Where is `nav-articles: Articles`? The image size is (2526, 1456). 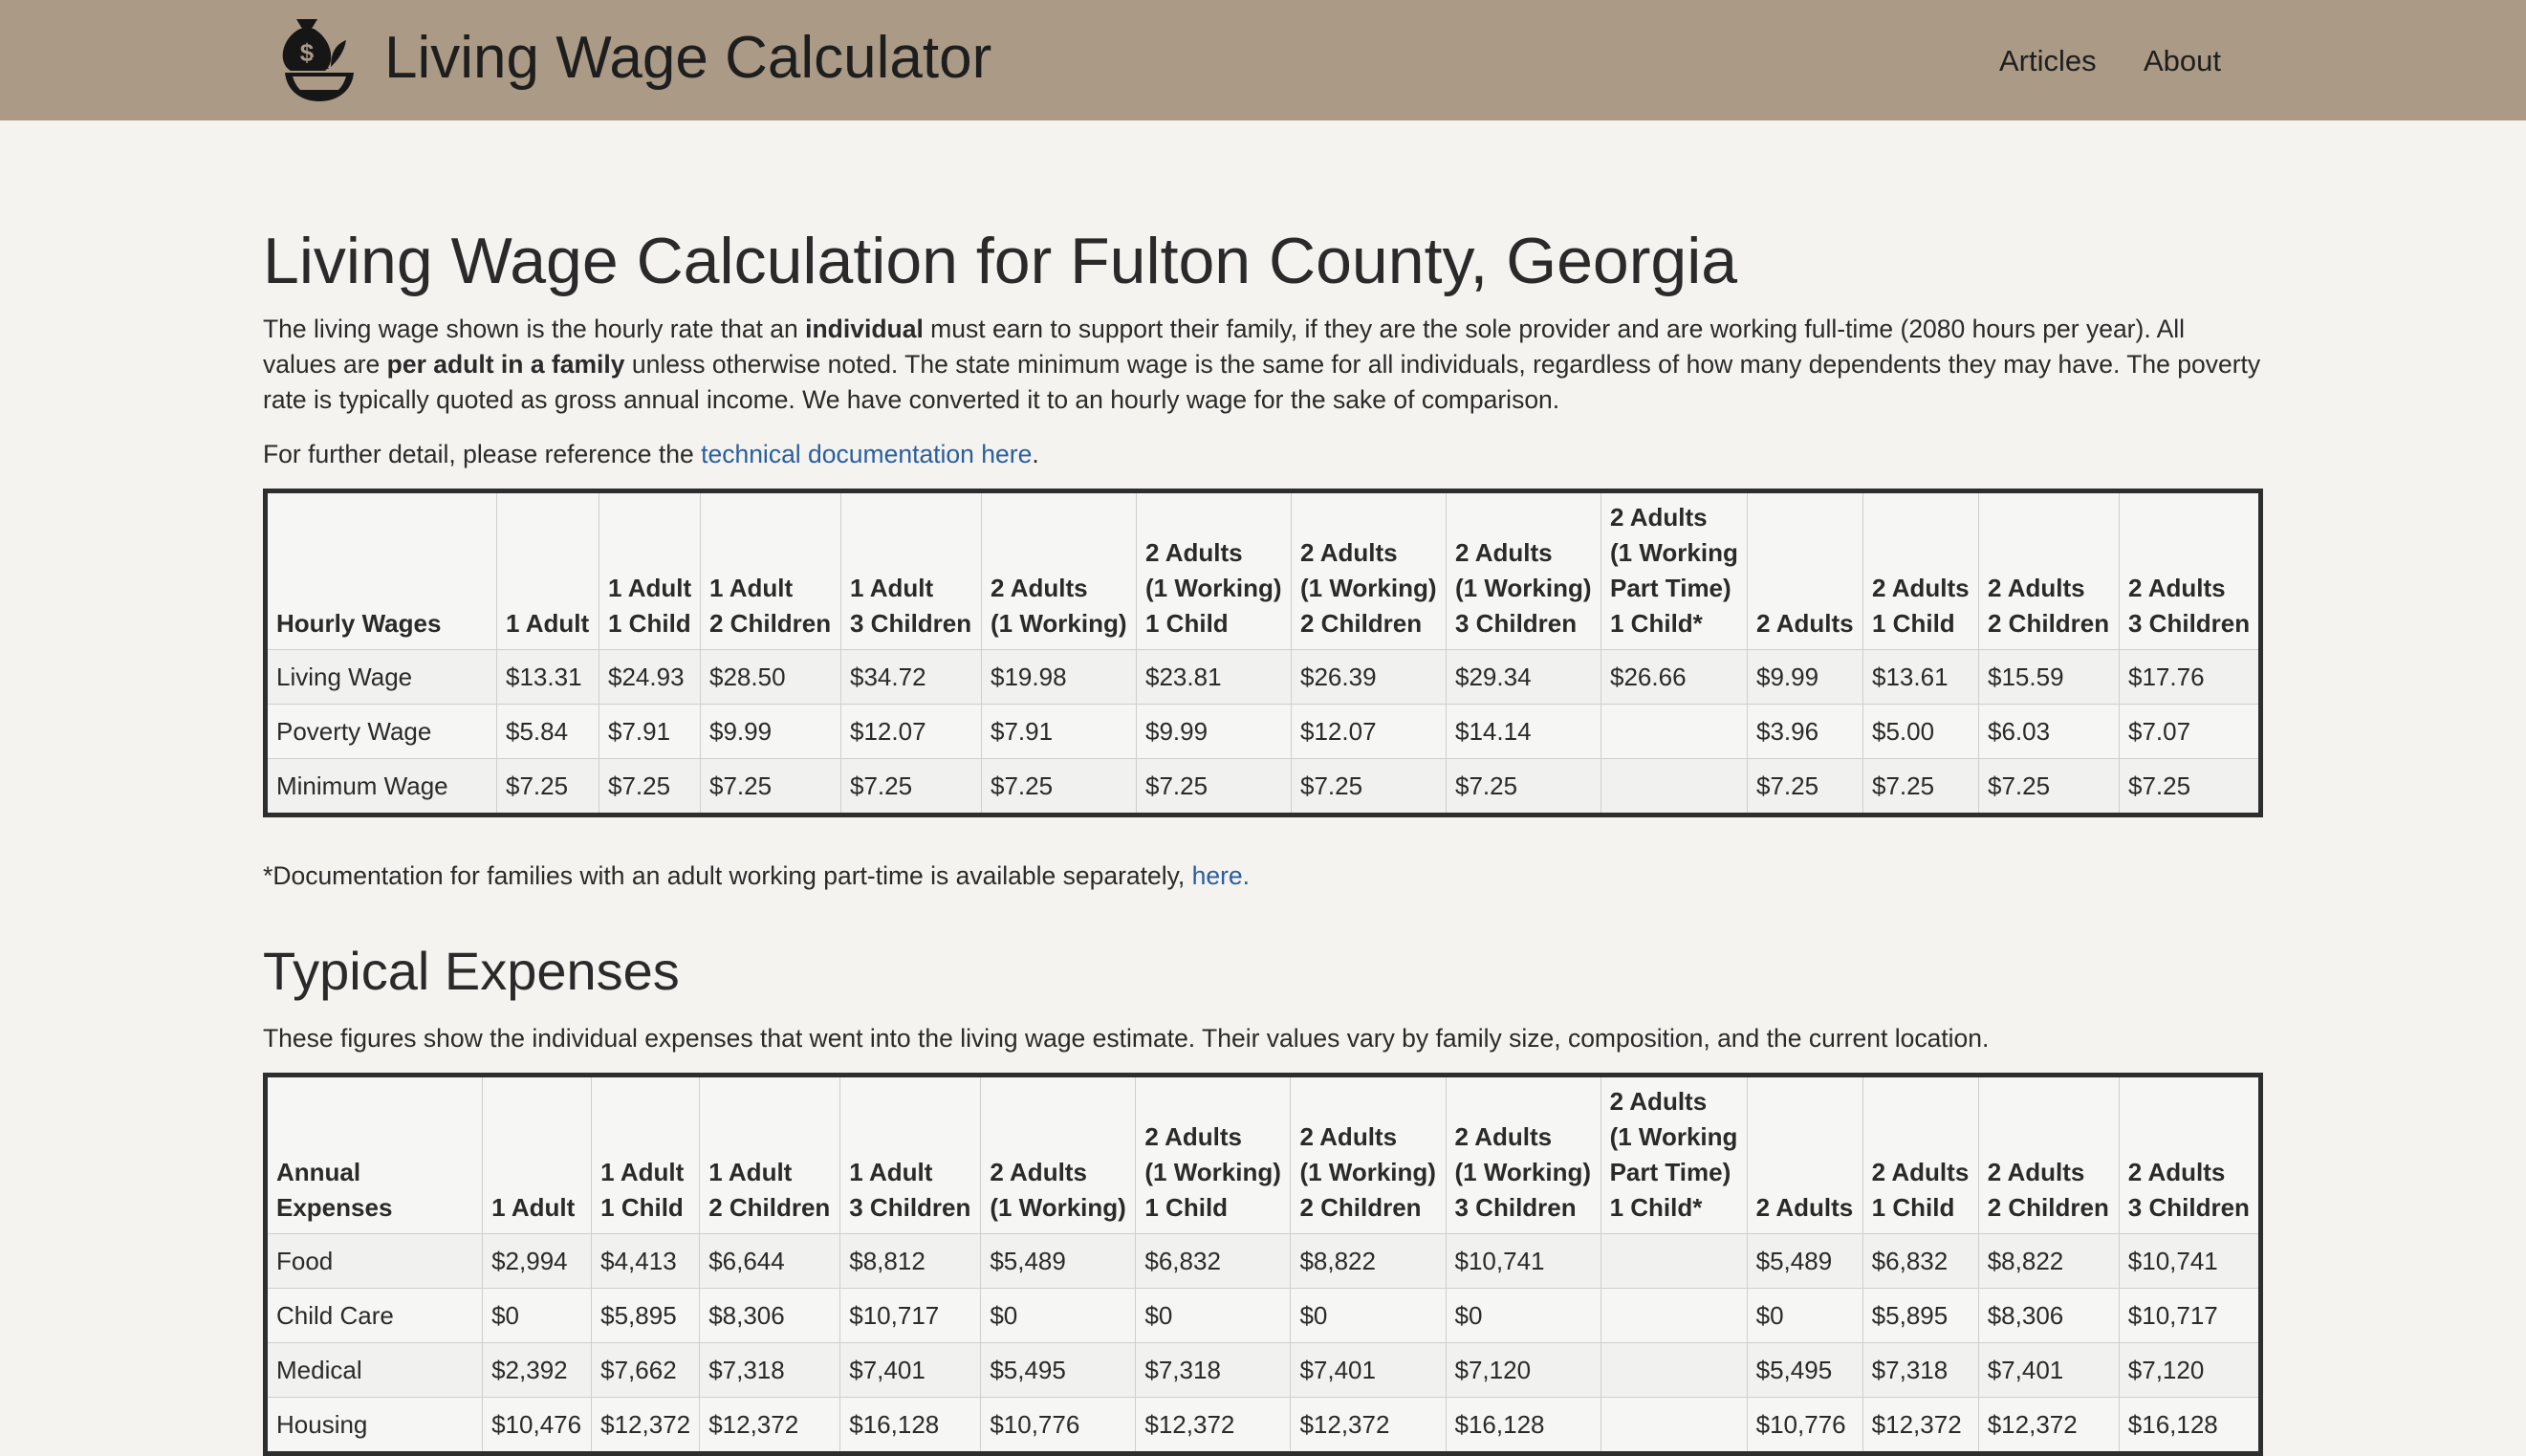
nav-articles: Articles is located at coordinates (2048, 60).